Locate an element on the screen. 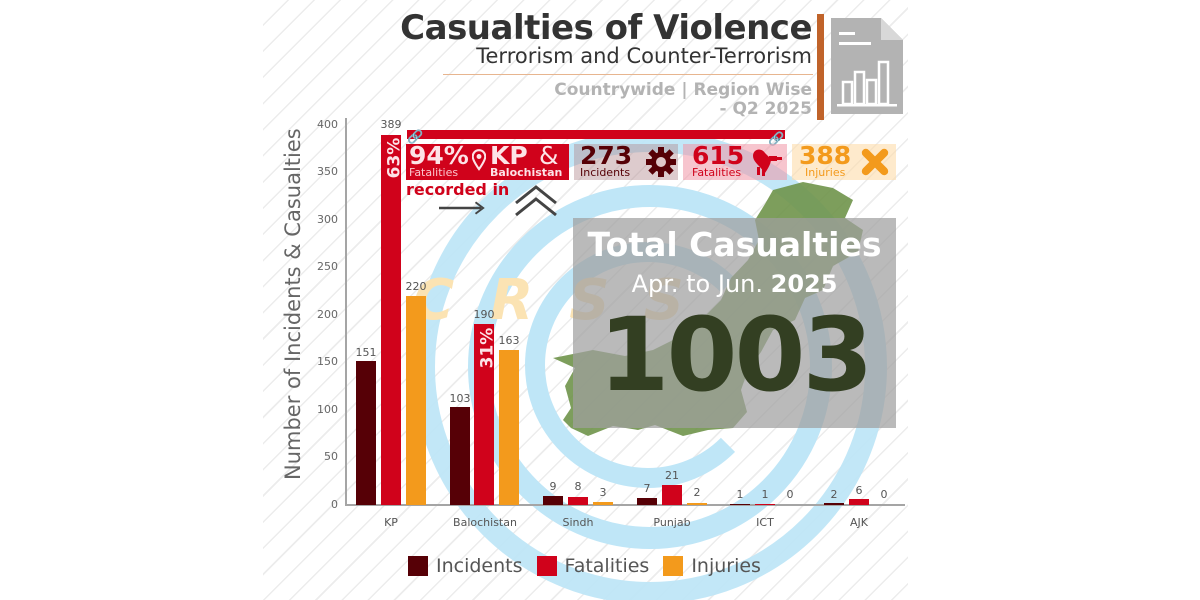 The image size is (1200, 600). y-tick: 0 is located at coordinates (334, 504).